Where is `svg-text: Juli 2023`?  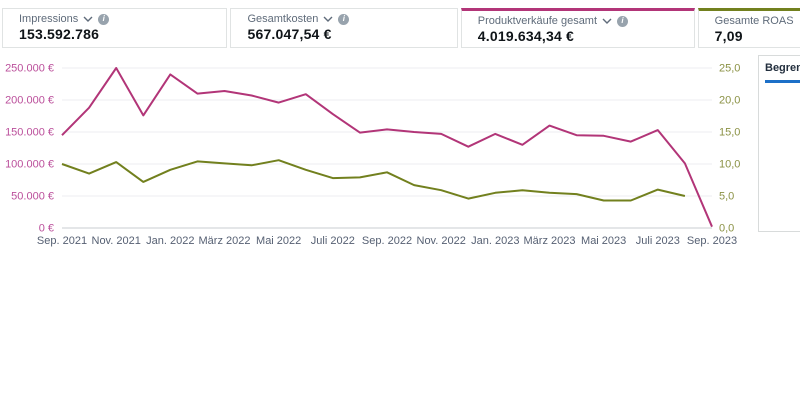
svg-text: Juli 2023 is located at coordinates (658, 241).